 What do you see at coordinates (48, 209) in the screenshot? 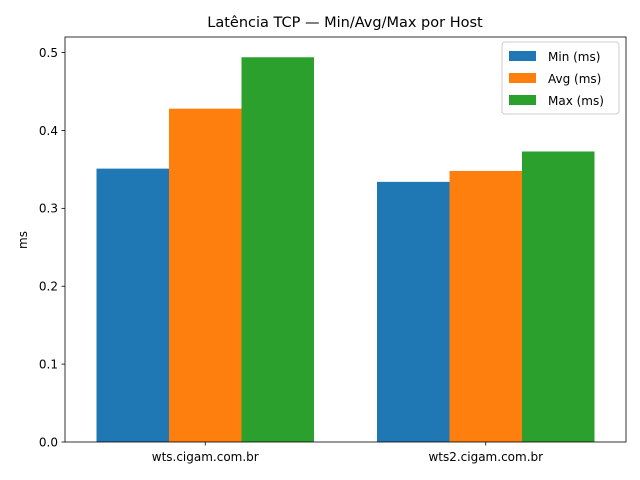
I see `y-tick-label: 0.3` at bounding box center [48, 209].